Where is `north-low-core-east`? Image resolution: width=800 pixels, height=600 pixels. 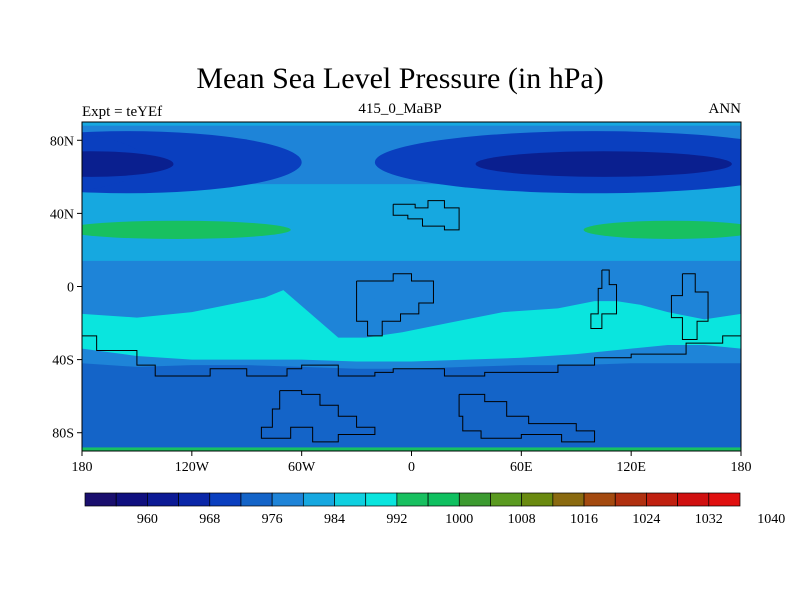 north-low-core-east is located at coordinates (603, 164).